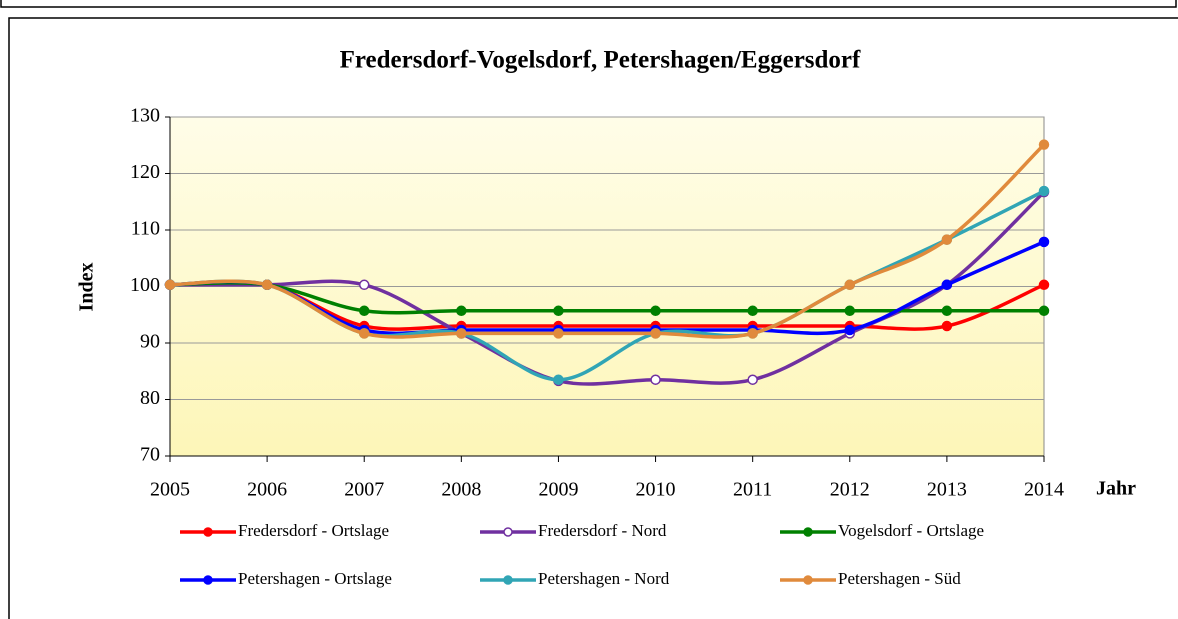 This screenshot has height=619, width=1178. Describe the element at coordinates (1116, 489) in the screenshot. I see `x-axis-label: Jahr` at that location.